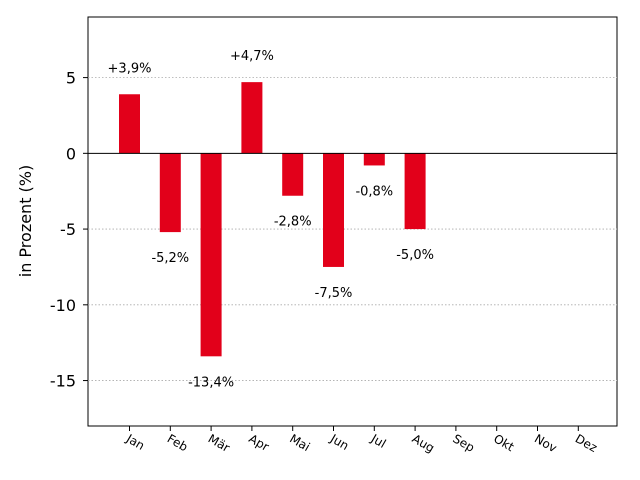  What do you see at coordinates (63, 381) in the screenshot?
I see `y-tick-label: -15` at bounding box center [63, 381].